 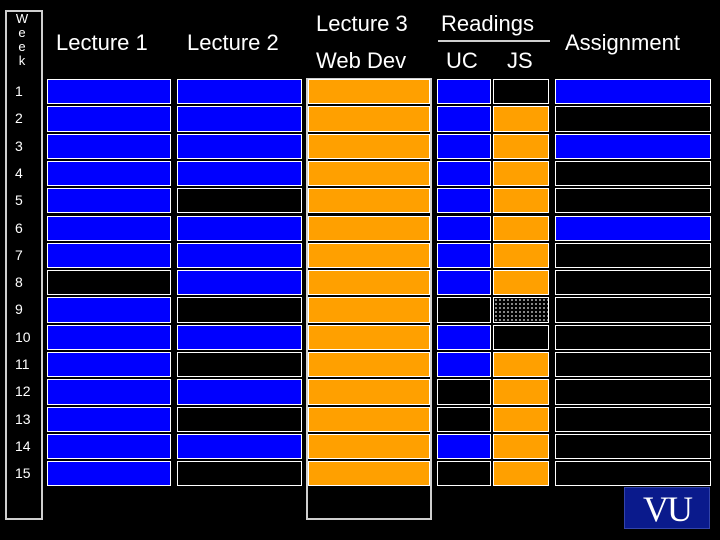 I want to click on week-number: 13, so click(x=23, y=418).